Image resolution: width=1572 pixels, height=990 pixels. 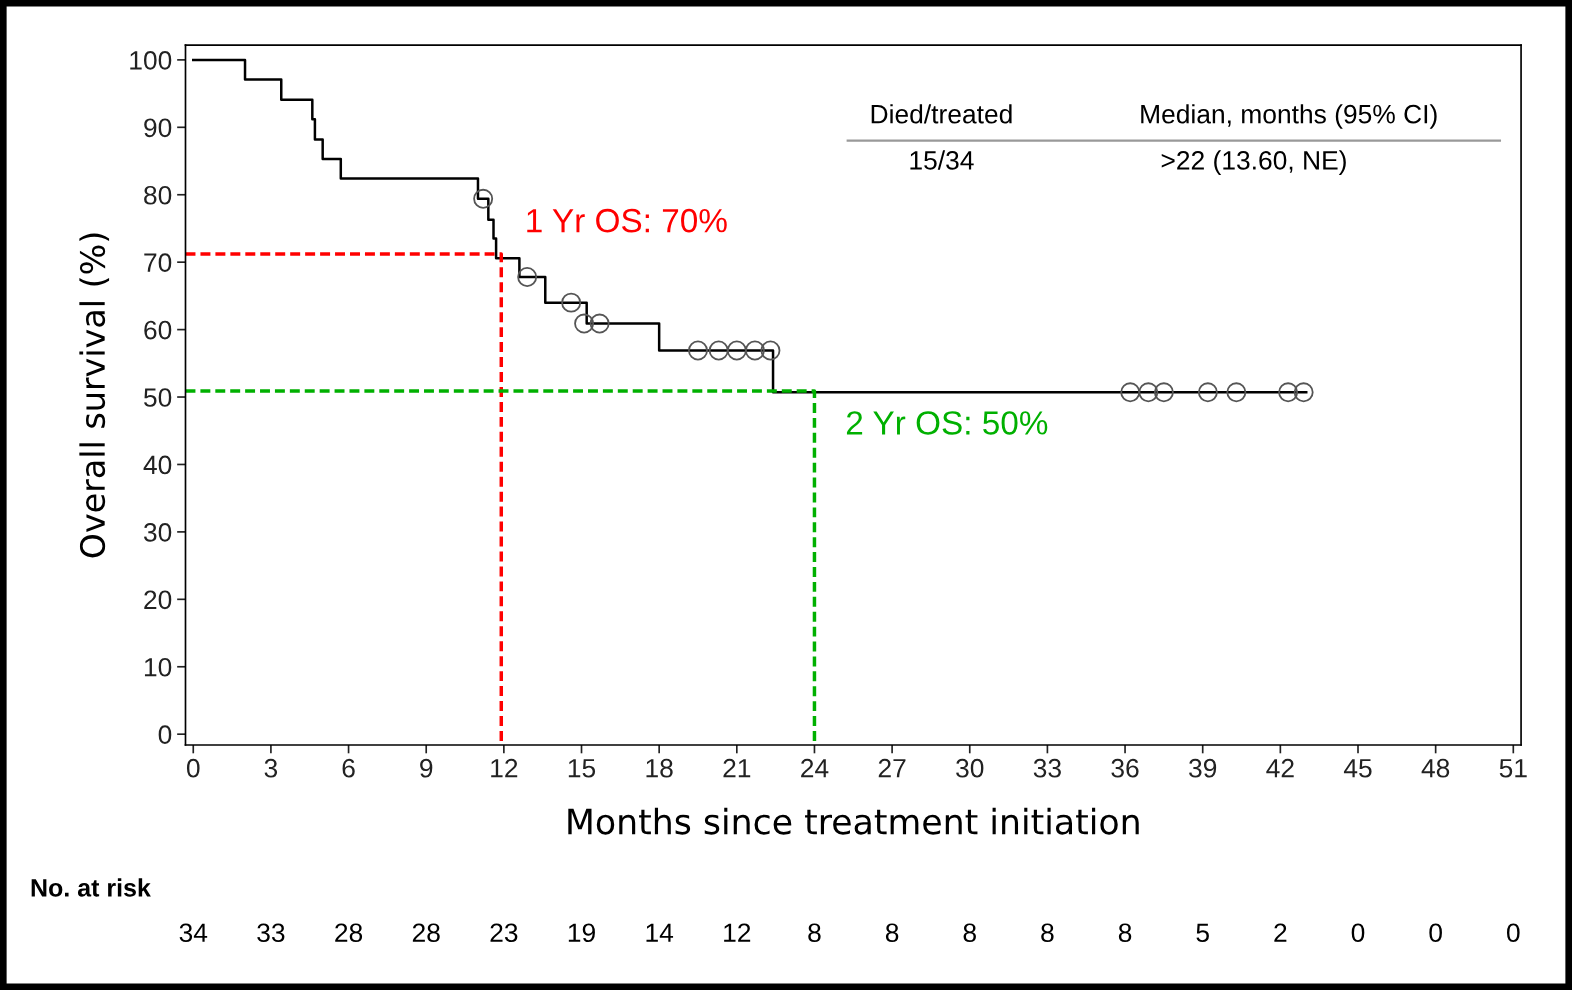 What do you see at coordinates (1280, 768) in the screenshot?
I see `x-tick-label: 42` at bounding box center [1280, 768].